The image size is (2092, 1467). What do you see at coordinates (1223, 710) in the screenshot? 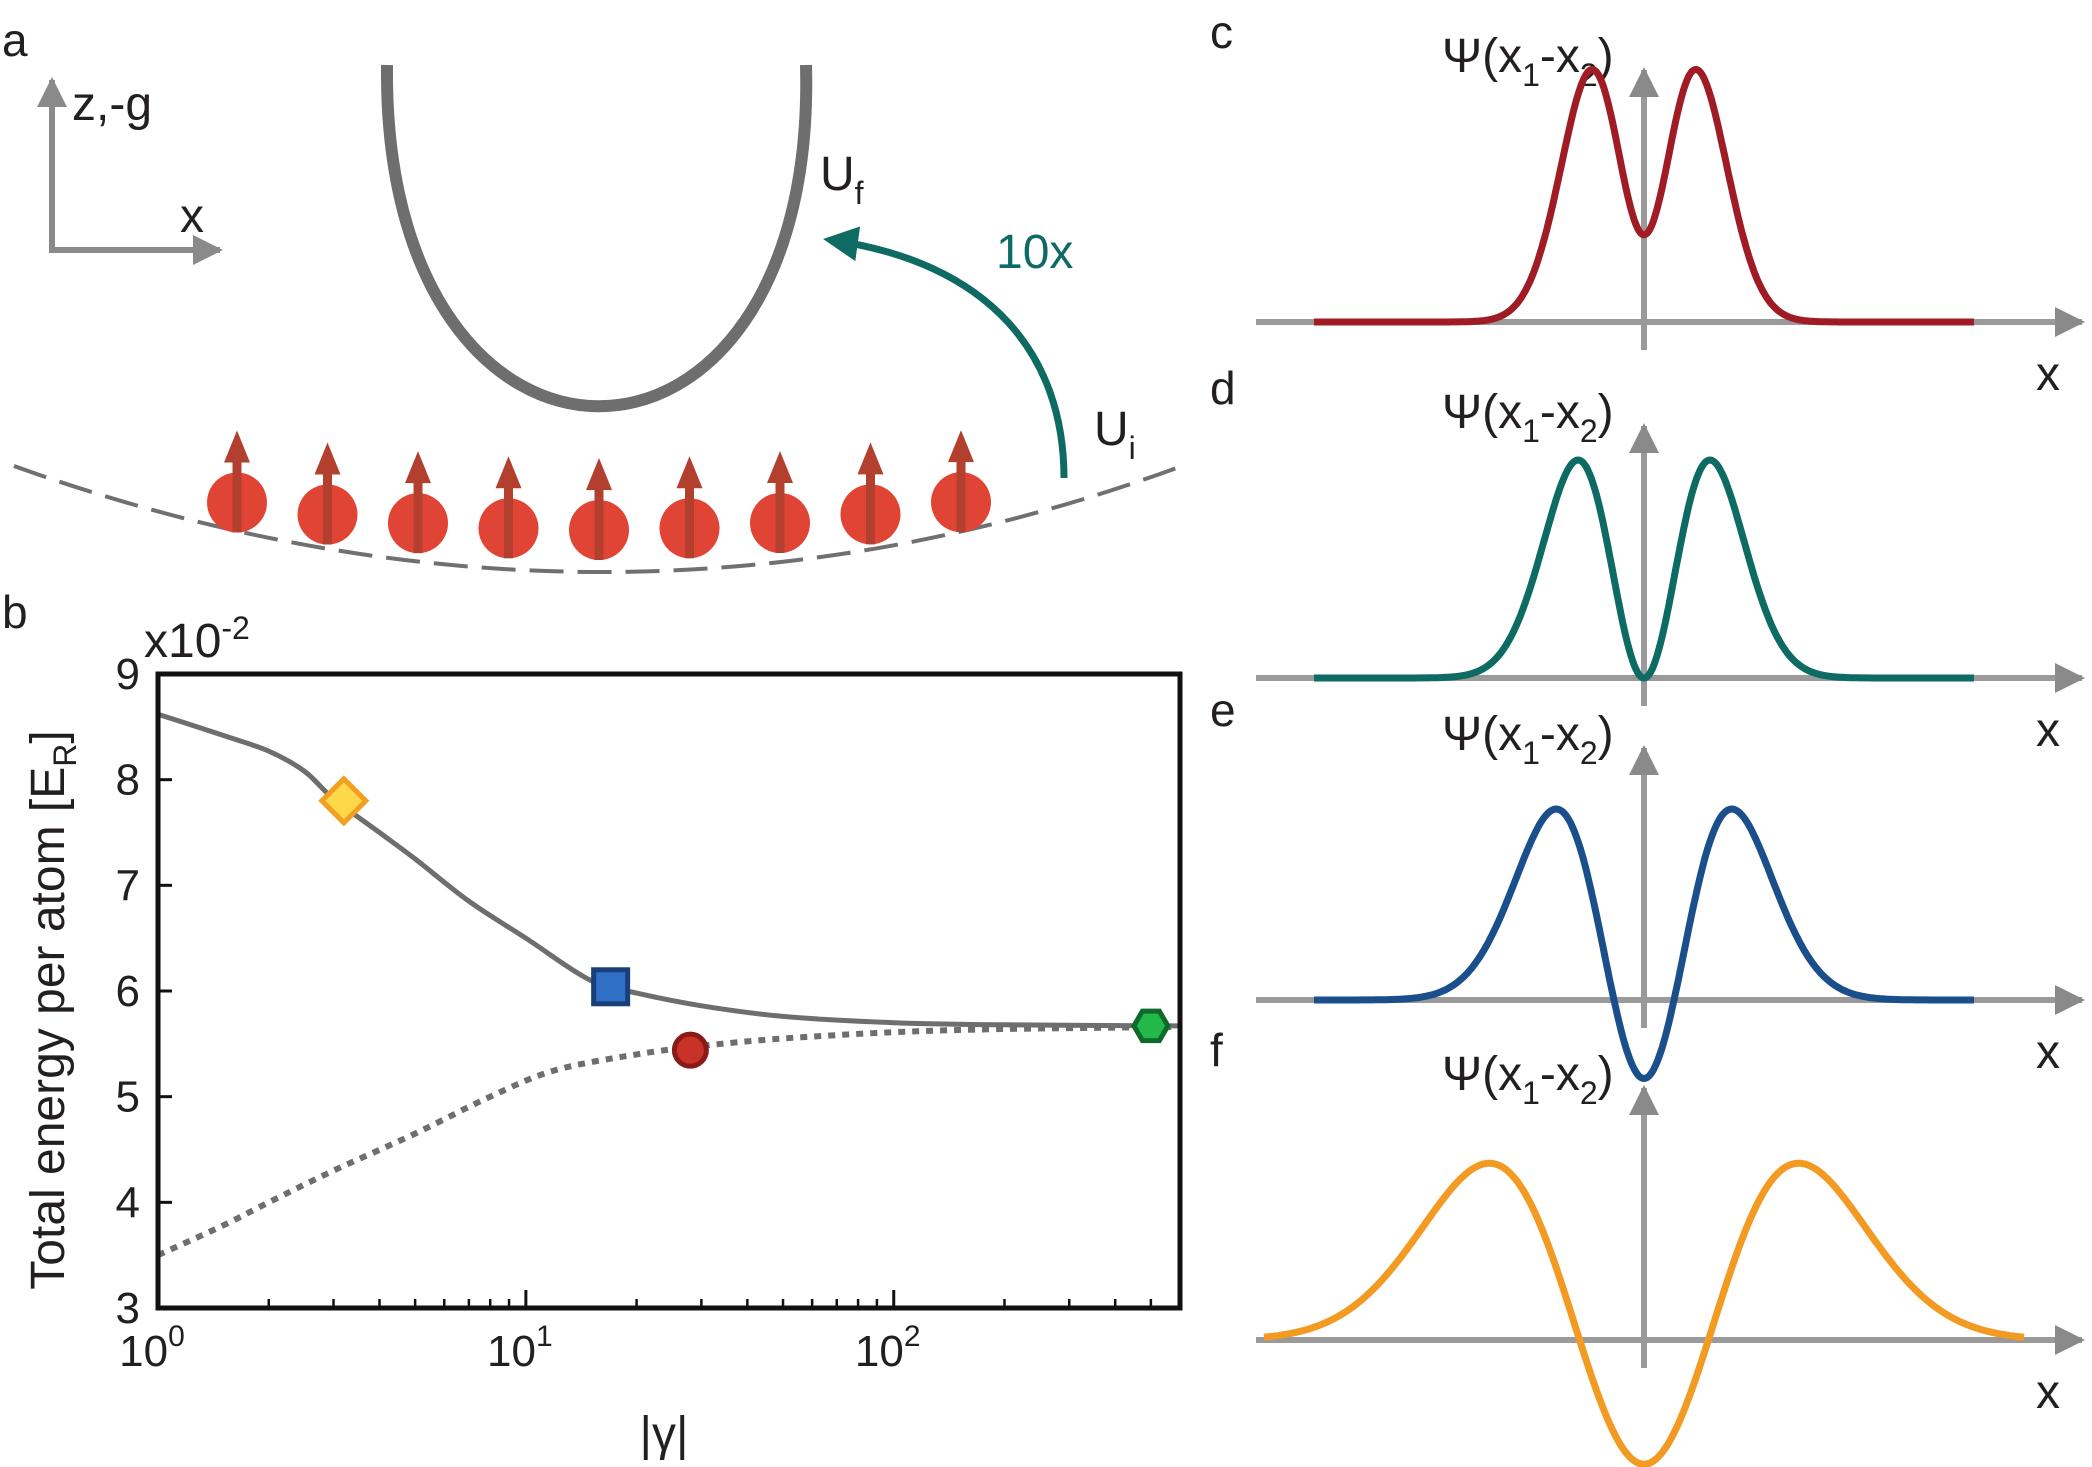
I see `panel-label-e: e` at bounding box center [1223, 710].